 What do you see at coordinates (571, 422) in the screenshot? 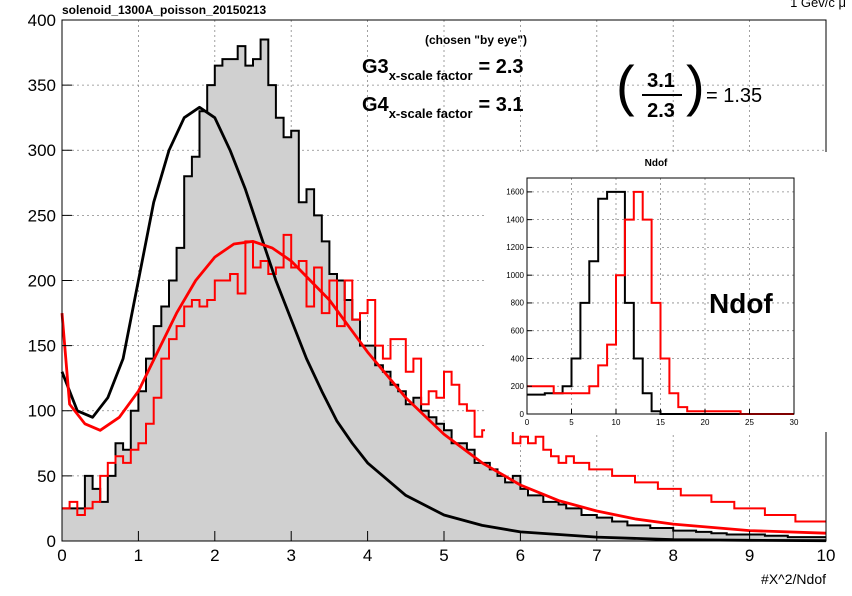
I see `inset-x-tick-label-1: 5` at bounding box center [571, 422].